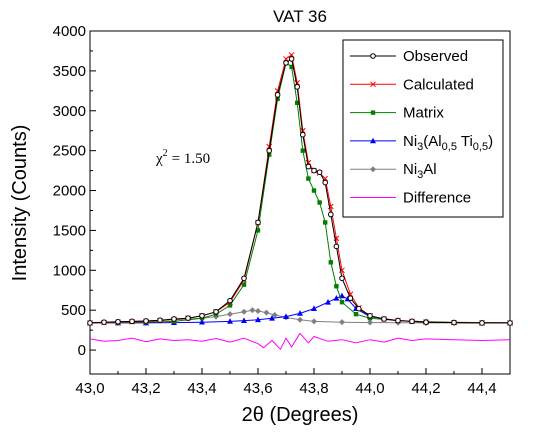 This screenshot has width=550, height=436. I want to click on chi-value: = 1.50, so click(191, 159).